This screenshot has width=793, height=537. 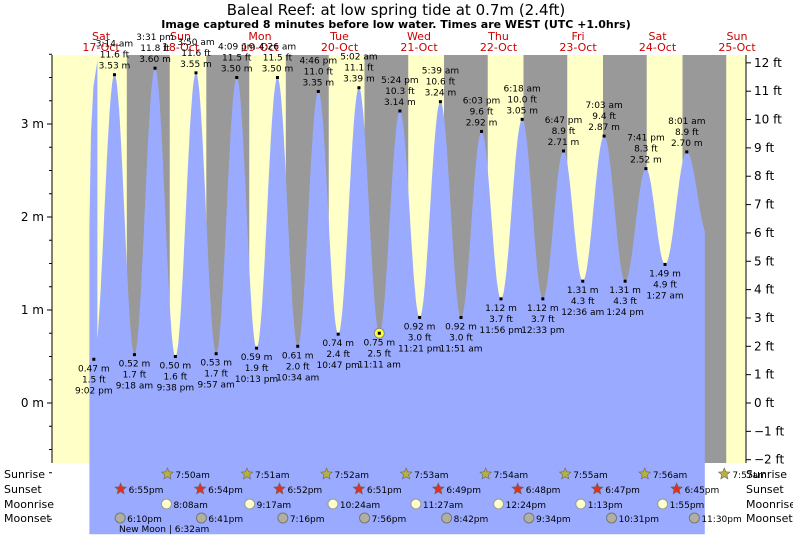 What do you see at coordinates (764, 318) in the screenshot?
I see `right-tick-label: 3 ft` at bounding box center [764, 318].